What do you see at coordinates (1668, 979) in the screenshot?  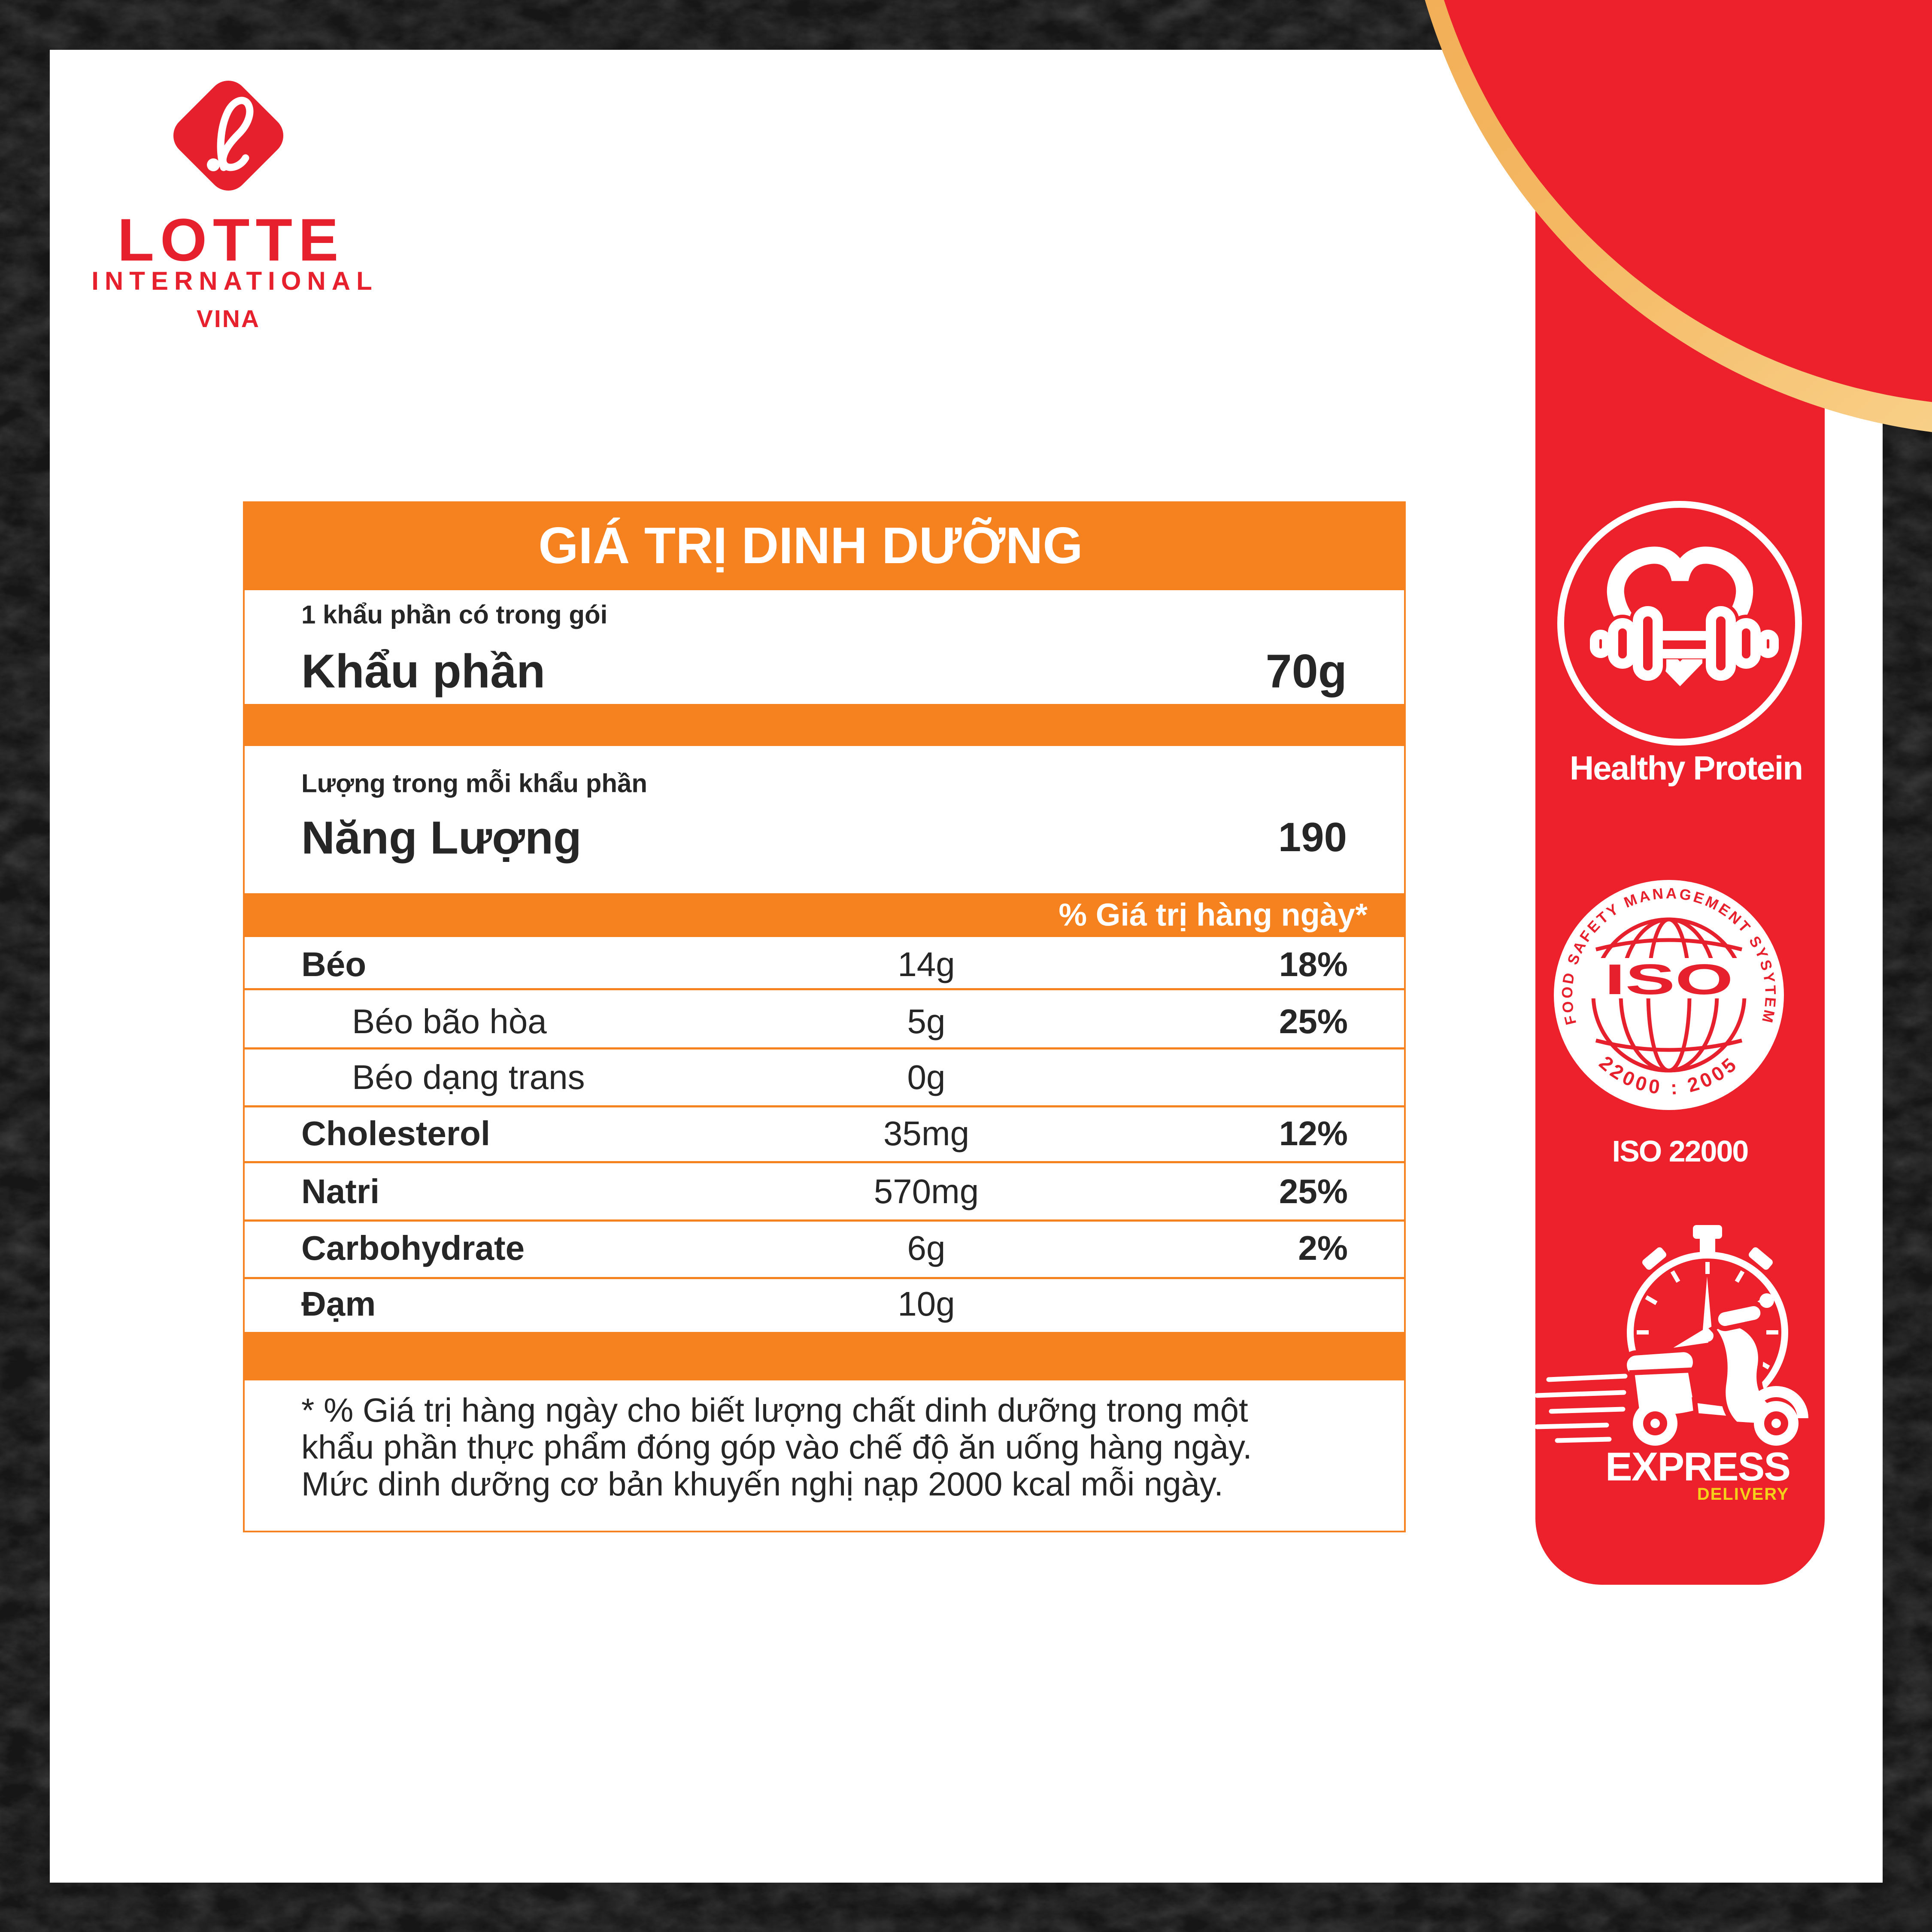 I see `svg-text: ISO` at bounding box center [1668, 979].